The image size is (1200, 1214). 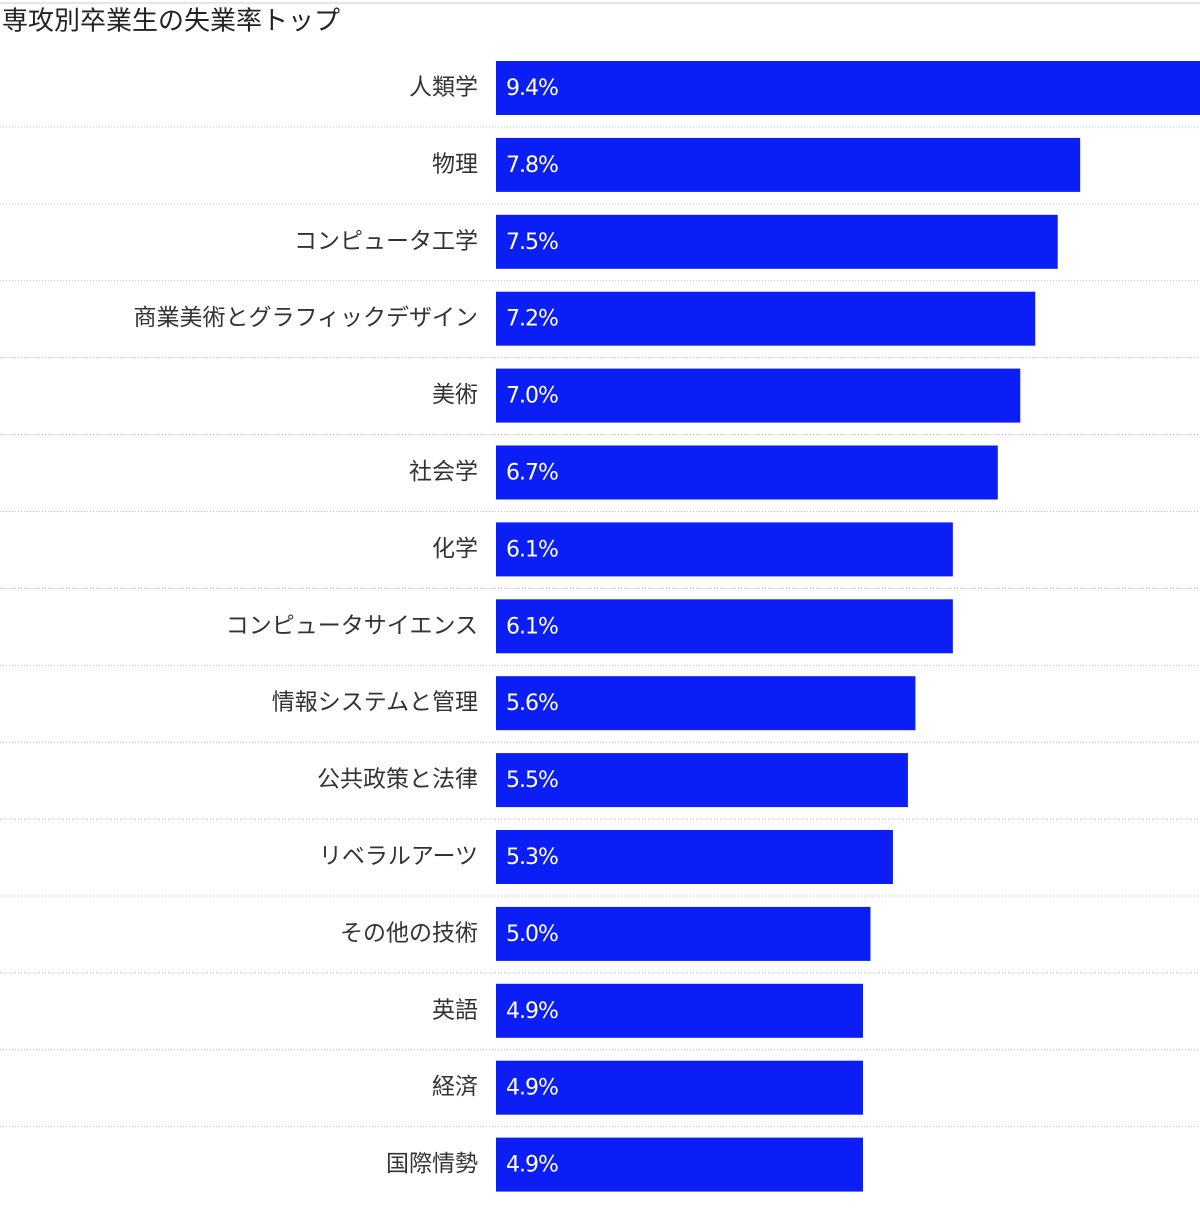 What do you see at coordinates (532, 396) in the screenshot?
I see `value-label: 7.0%` at bounding box center [532, 396].